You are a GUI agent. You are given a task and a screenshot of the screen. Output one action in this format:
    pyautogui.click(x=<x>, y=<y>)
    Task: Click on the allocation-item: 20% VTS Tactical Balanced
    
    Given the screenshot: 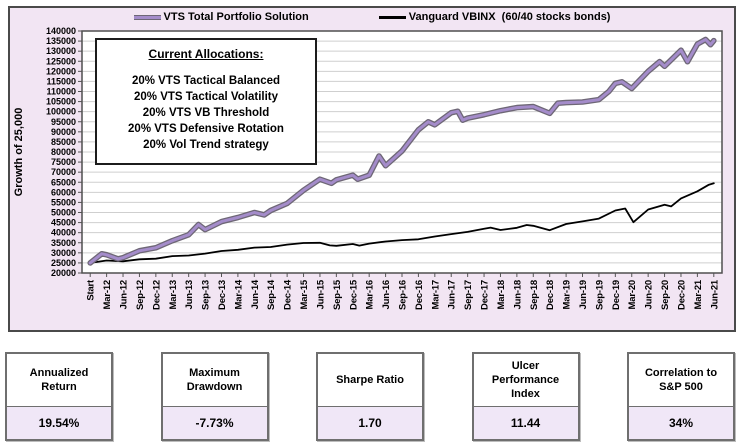 What is the action you would take?
    pyautogui.click(x=206, y=81)
    